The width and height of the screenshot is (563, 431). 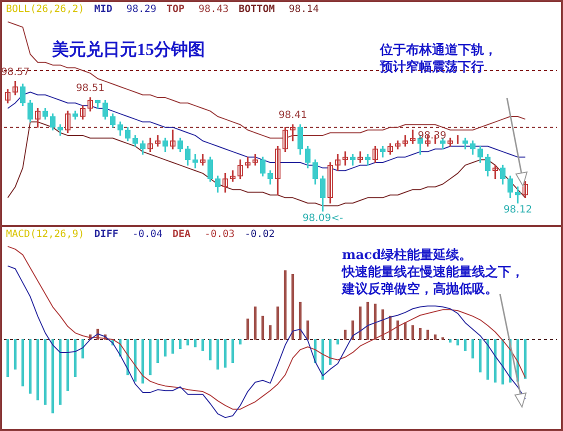 I want to click on annotation: macd绿柱能量延续。, so click(x=408, y=255).